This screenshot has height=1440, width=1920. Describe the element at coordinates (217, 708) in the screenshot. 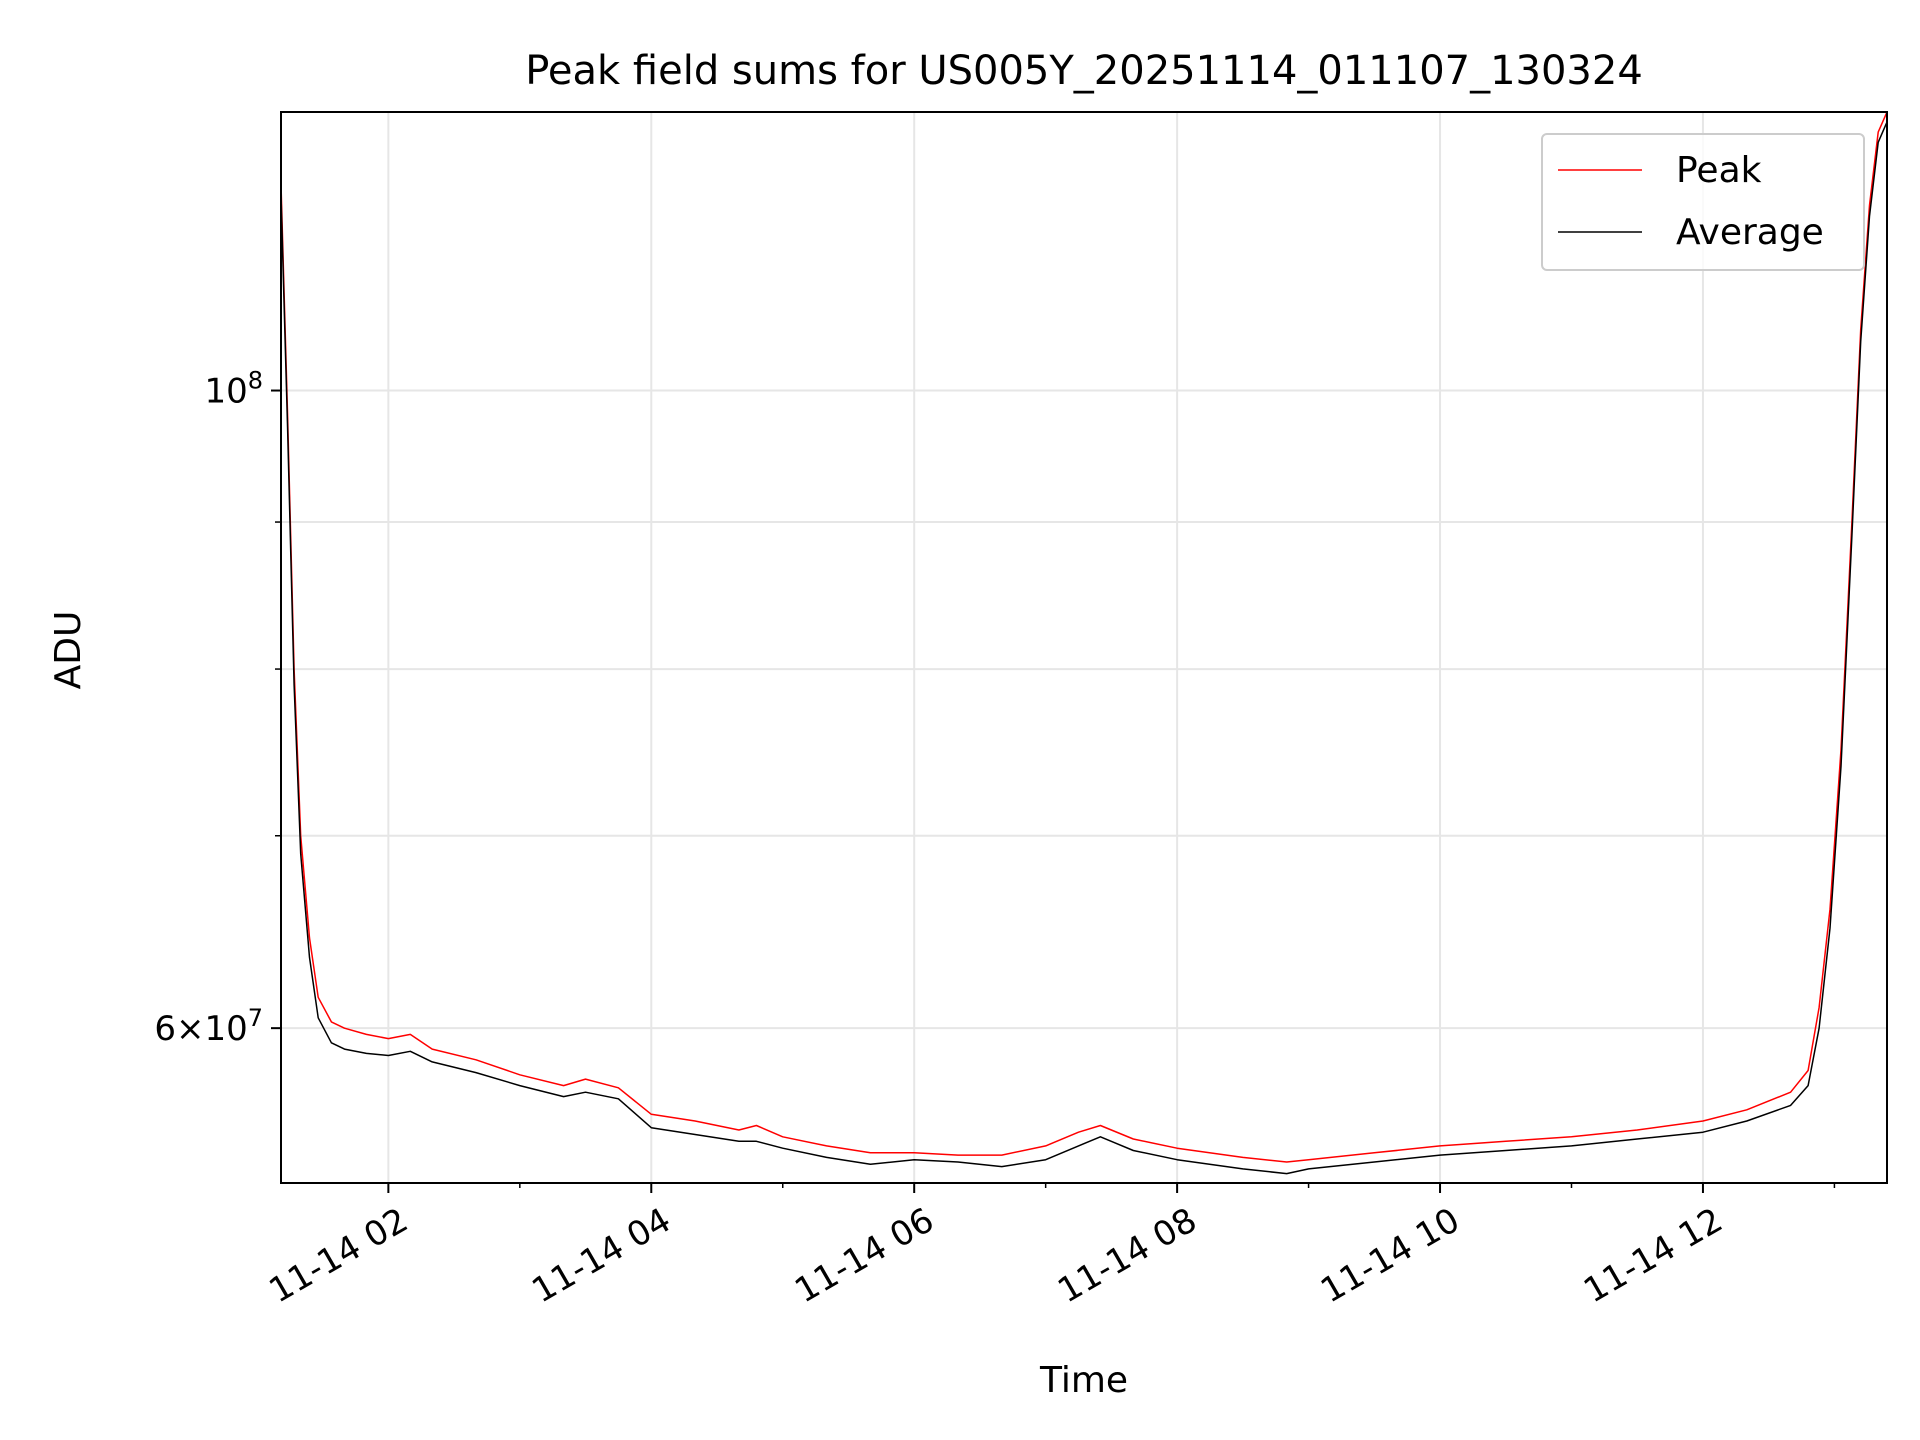

I see `y-axis-ticks: 108 6×107` at that location.